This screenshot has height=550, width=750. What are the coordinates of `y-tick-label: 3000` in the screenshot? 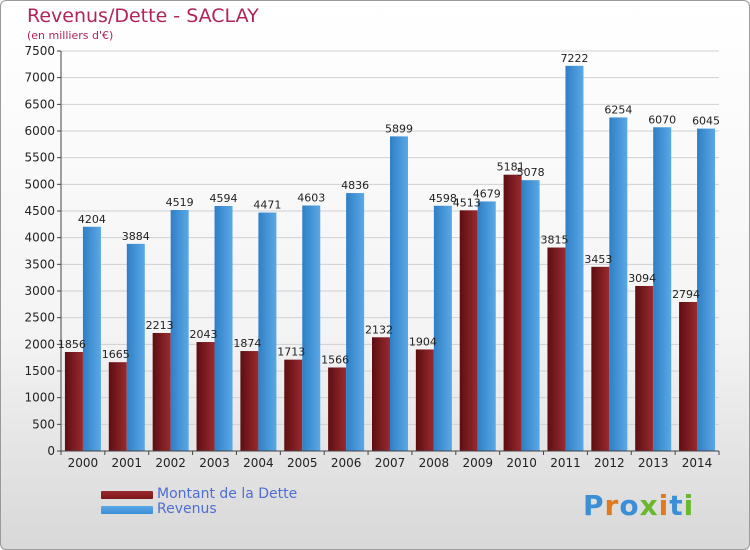 It's located at (39, 291).